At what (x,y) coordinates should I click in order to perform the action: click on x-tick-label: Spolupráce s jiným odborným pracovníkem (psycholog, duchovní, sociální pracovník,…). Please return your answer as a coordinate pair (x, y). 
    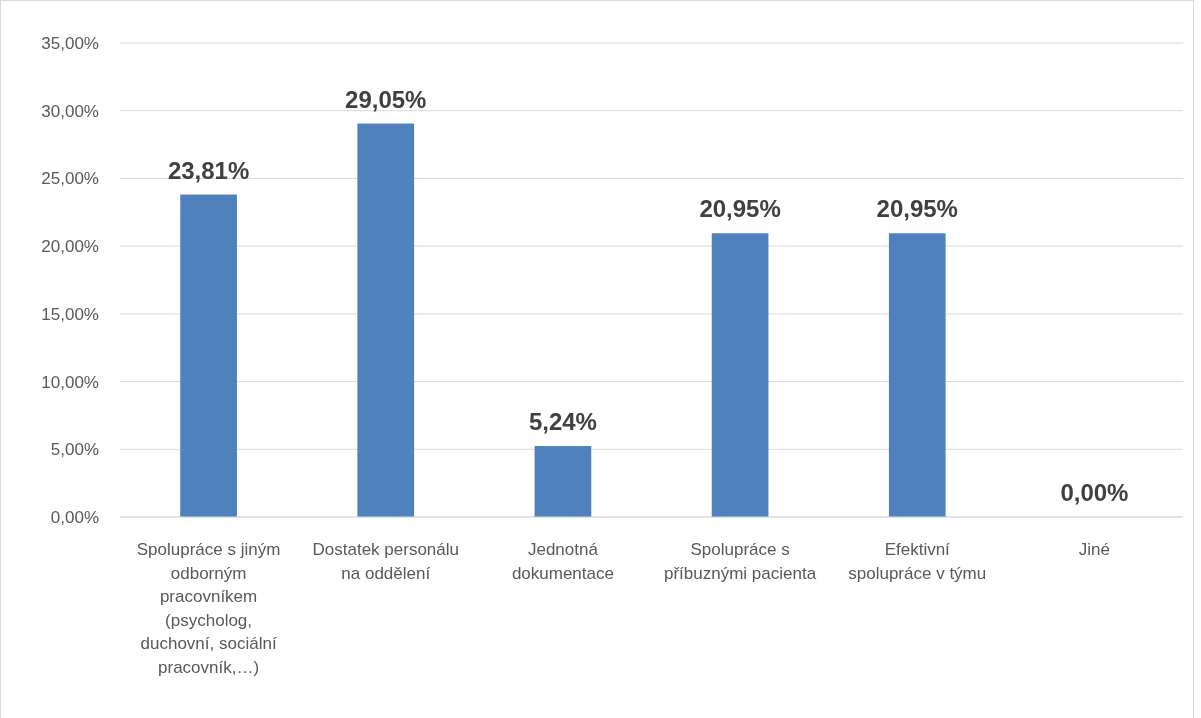
    Looking at the image, I should click on (208, 608).